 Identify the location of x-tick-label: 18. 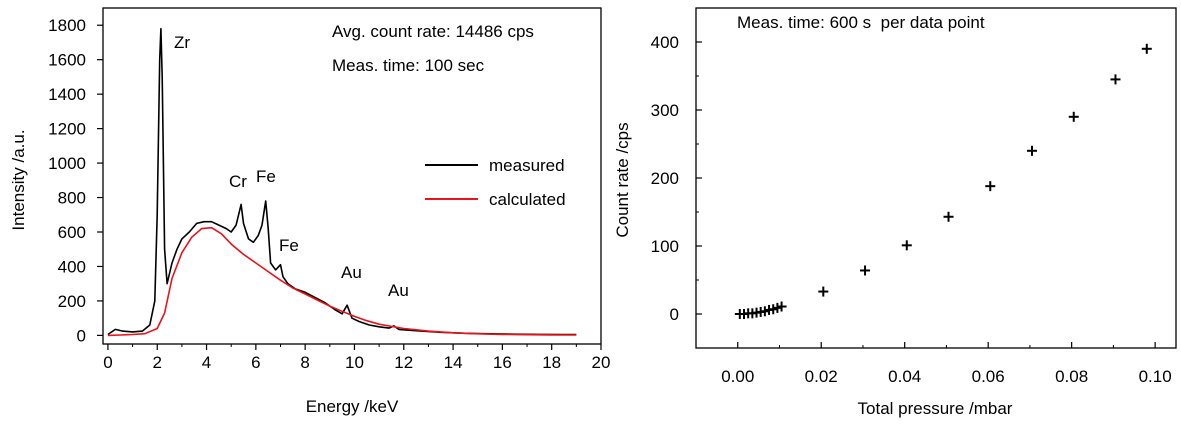
(551, 362).